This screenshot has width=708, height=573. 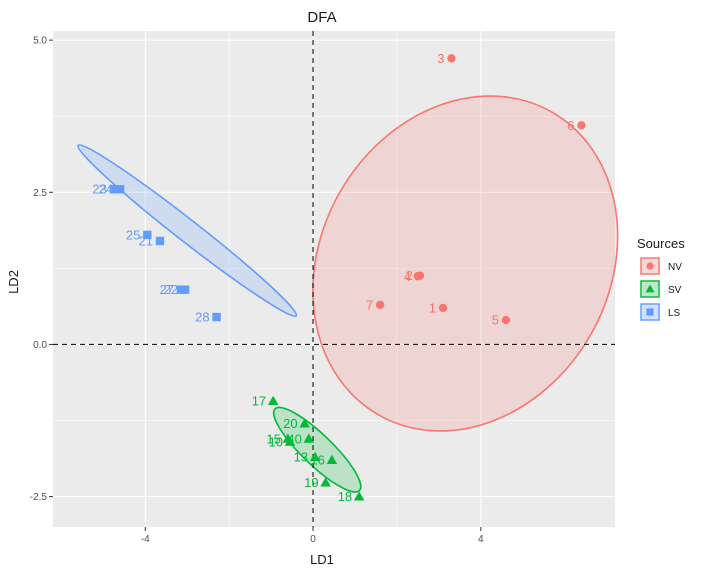 I want to click on point-label-3: 3, so click(x=440, y=58).